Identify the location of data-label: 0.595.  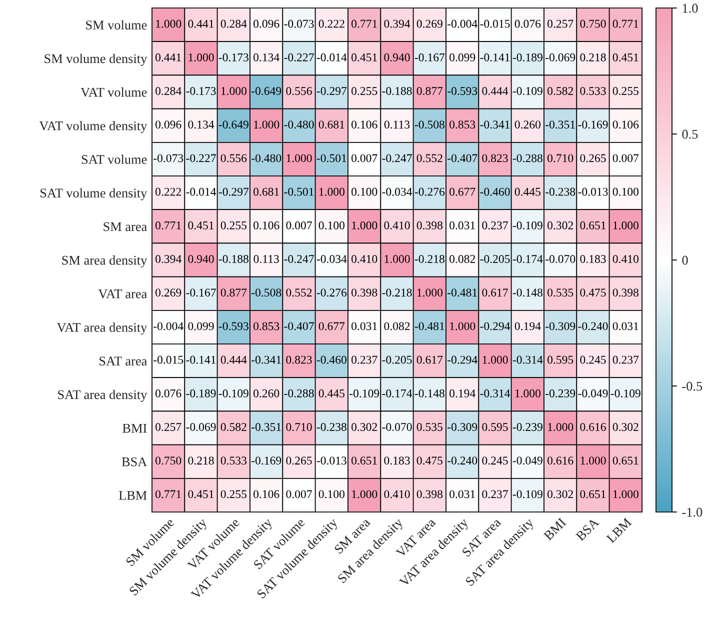
(495, 427).